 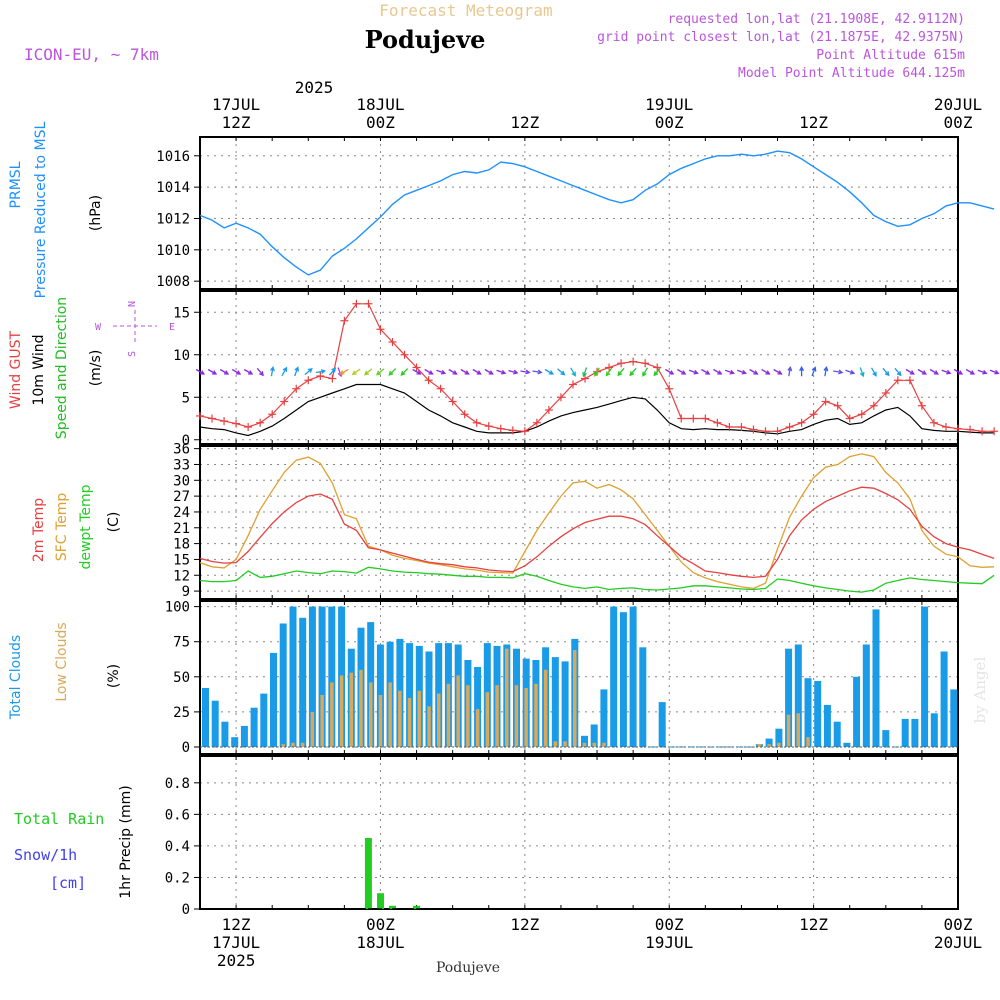 What do you see at coordinates (181, 643) in the screenshot?
I see `y-tick-label: 75` at bounding box center [181, 643].